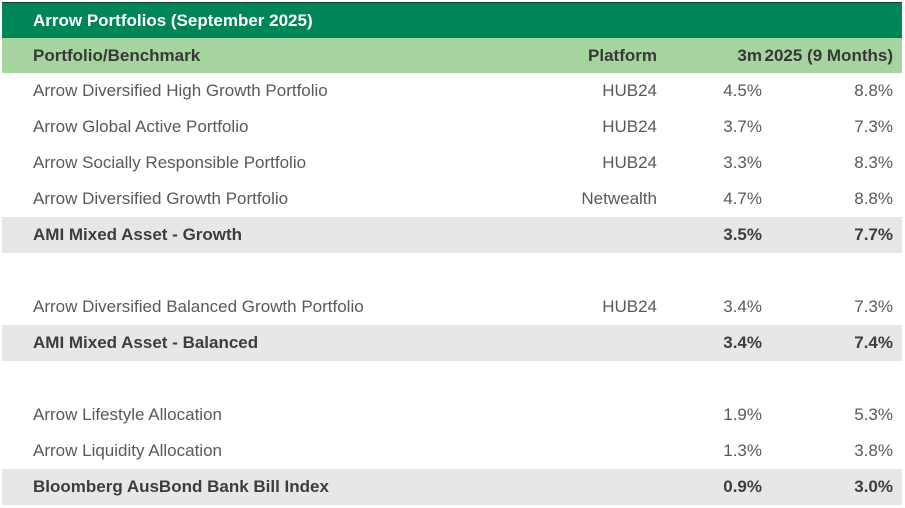 This screenshot has height=508, width=905. What do you see at coordinates (873, 162) in the screenshot?
I see `return-2025-cell: 8.3%` at bounding box center [873, 162].